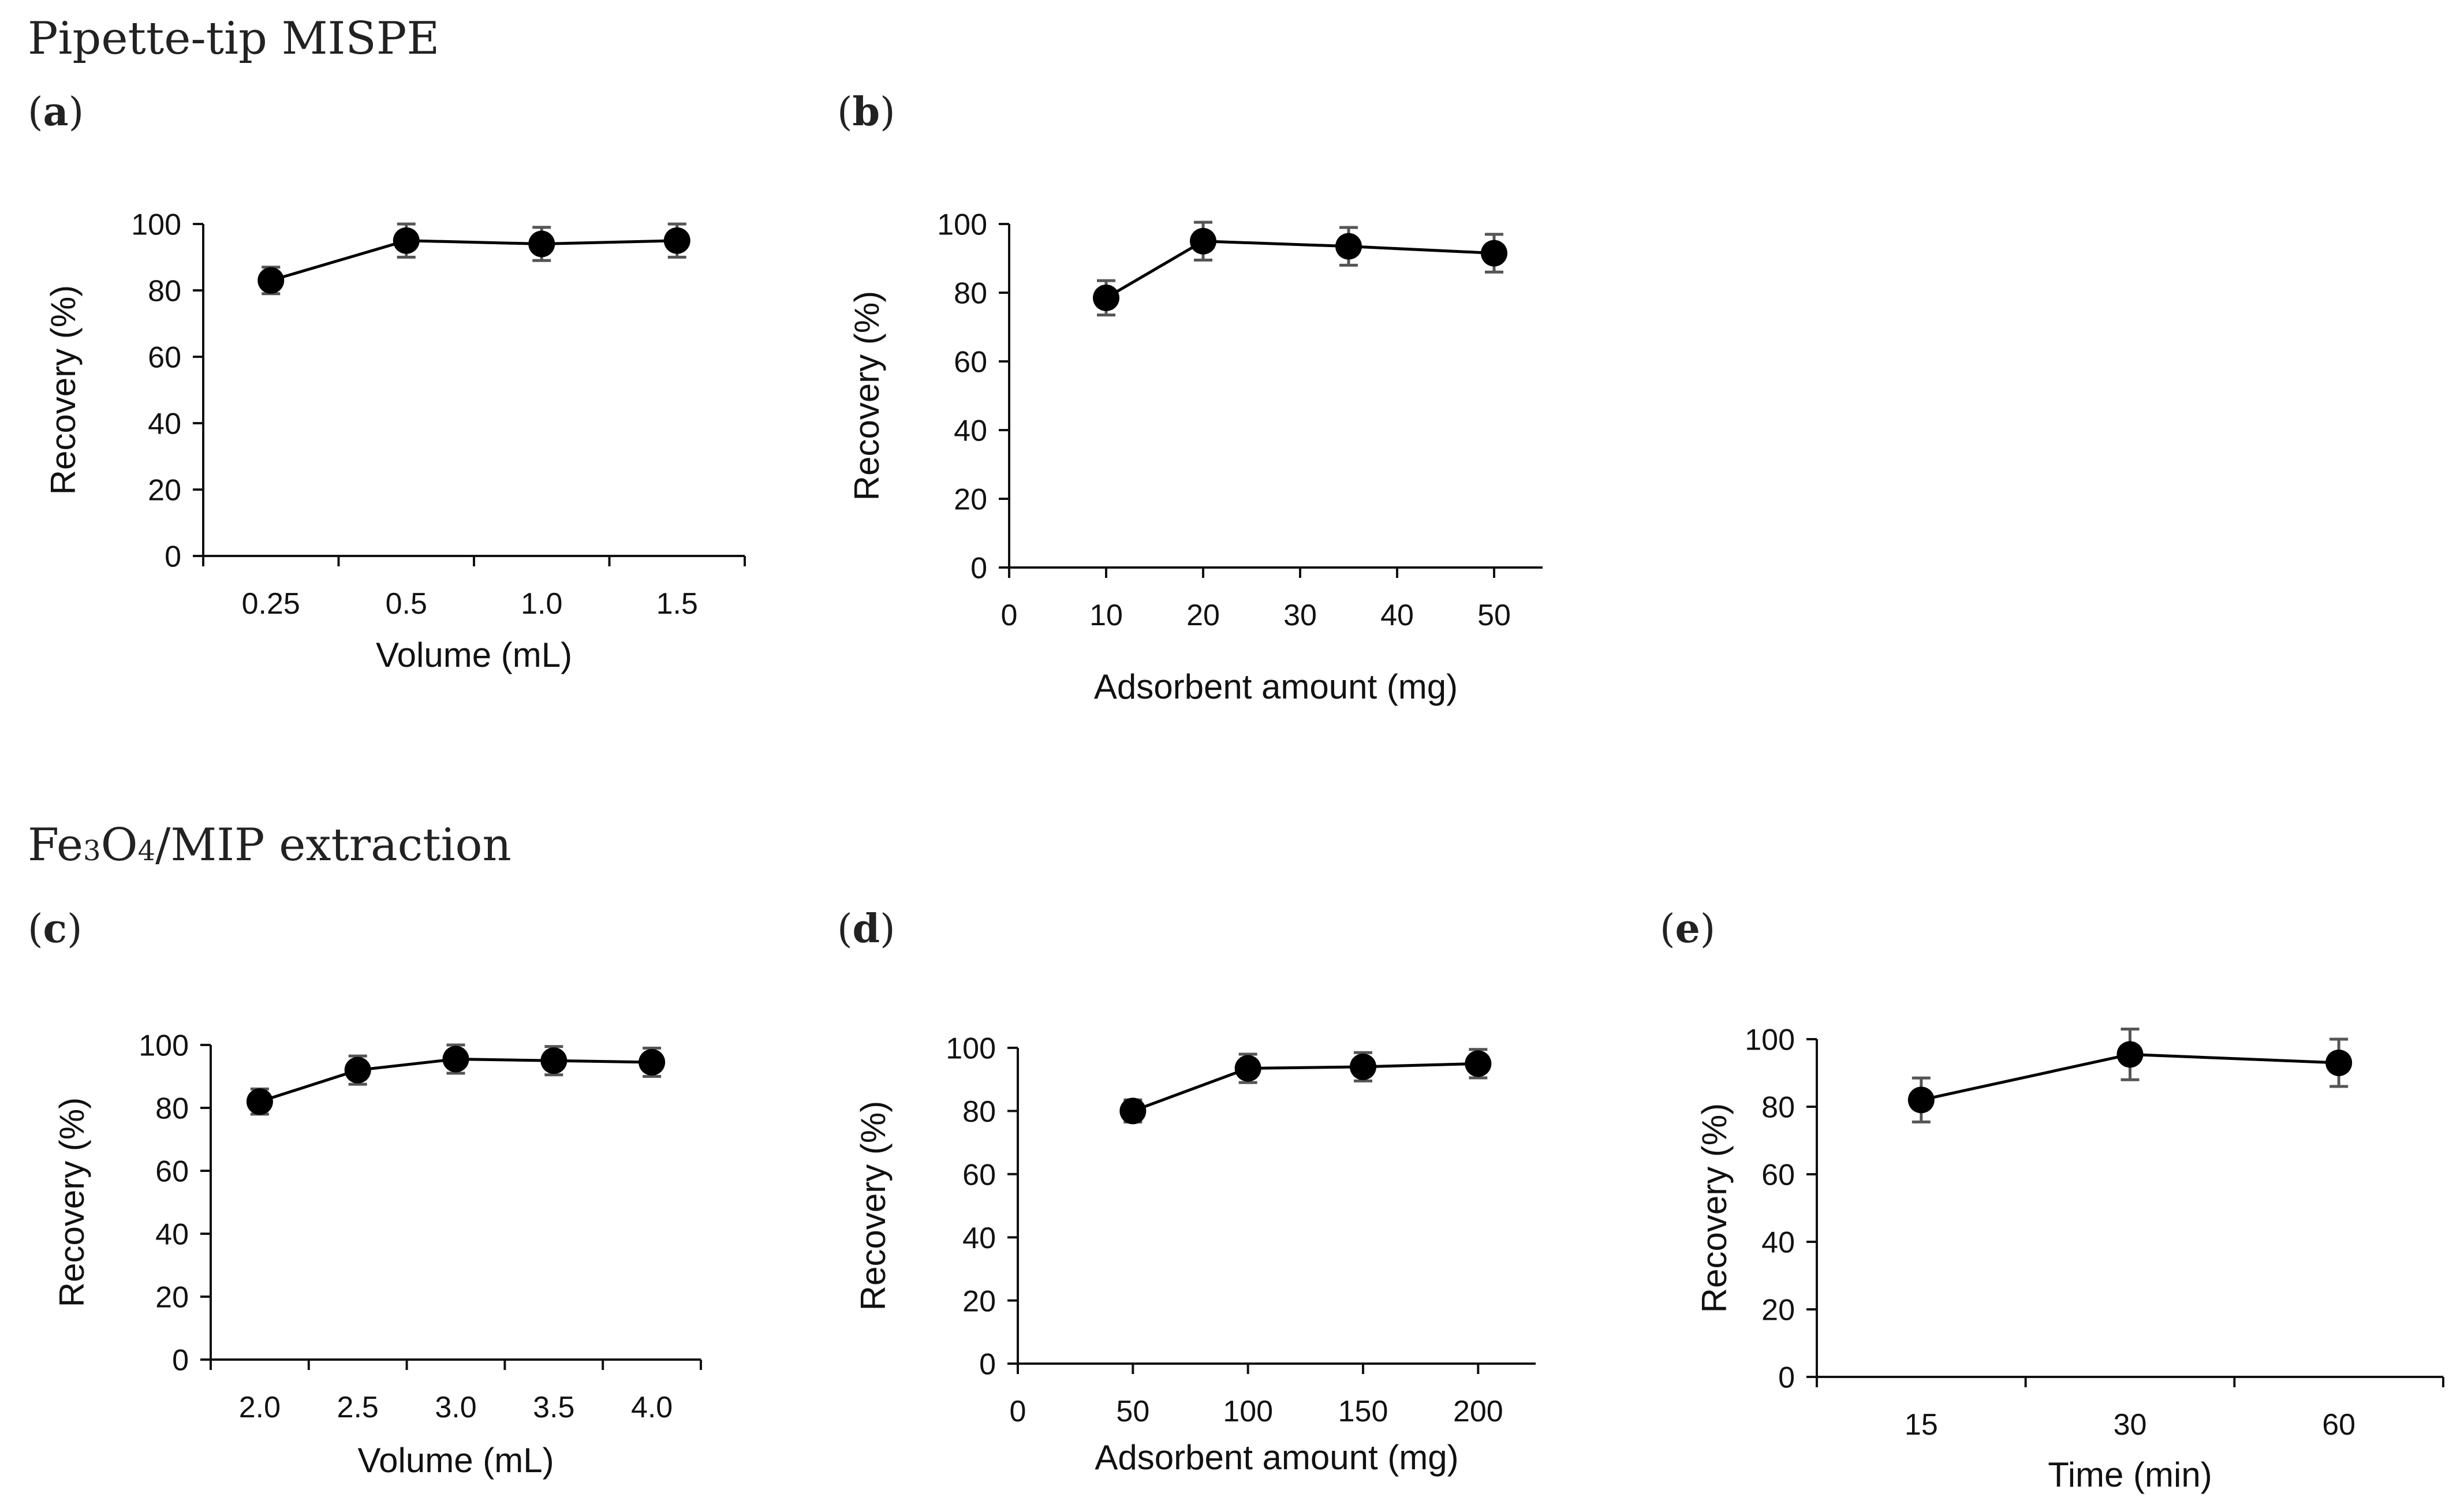 The height and width of the screenshot is (1512, 2464). What do you see at coordinates (1688, 929) in the screenshot?
I see `panel-label-e: (e)` at bounding box center [1688, 929].